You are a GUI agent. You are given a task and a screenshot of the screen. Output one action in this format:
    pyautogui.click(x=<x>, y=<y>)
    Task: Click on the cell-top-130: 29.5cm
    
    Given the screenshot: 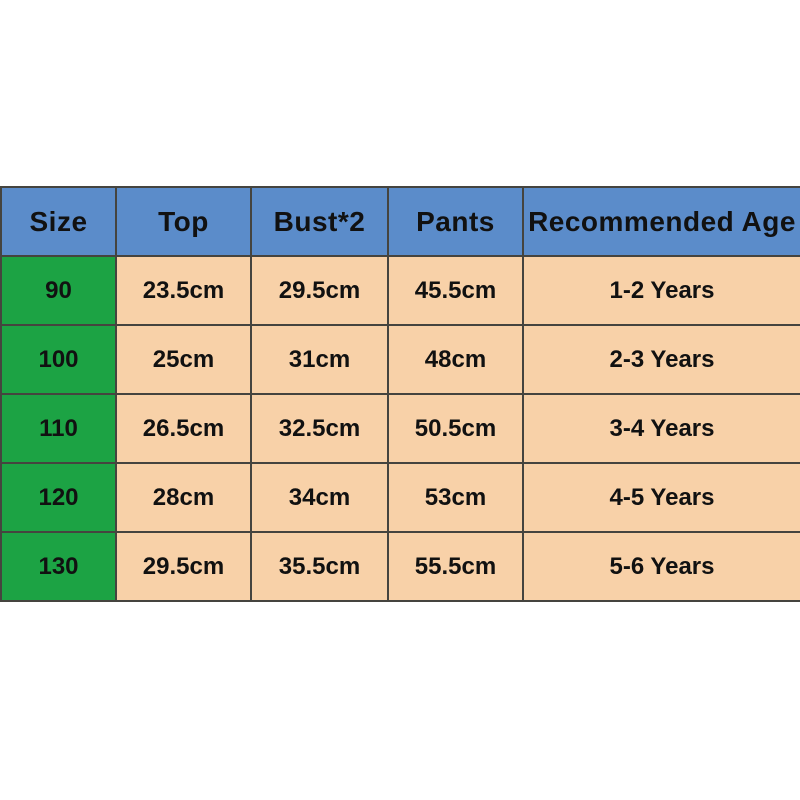 What is the action you would take?
    pyautogui.click(x=183, y=566)
    